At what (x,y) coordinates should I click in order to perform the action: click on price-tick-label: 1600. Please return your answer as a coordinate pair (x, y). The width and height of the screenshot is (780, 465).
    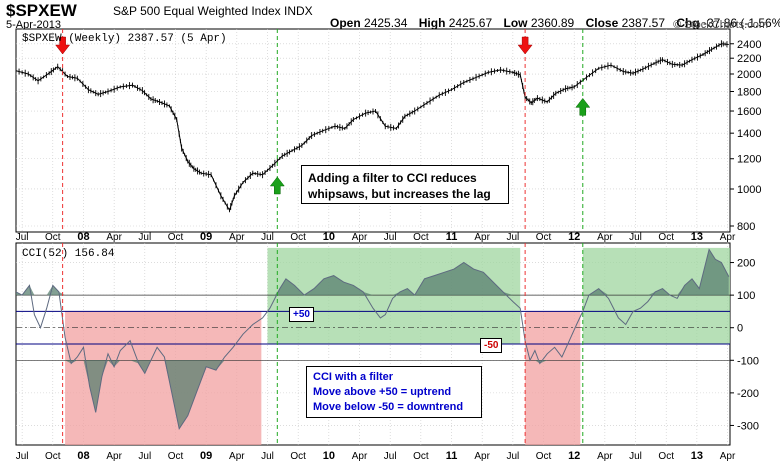
    Looking at the image, I should click on (749, 112).